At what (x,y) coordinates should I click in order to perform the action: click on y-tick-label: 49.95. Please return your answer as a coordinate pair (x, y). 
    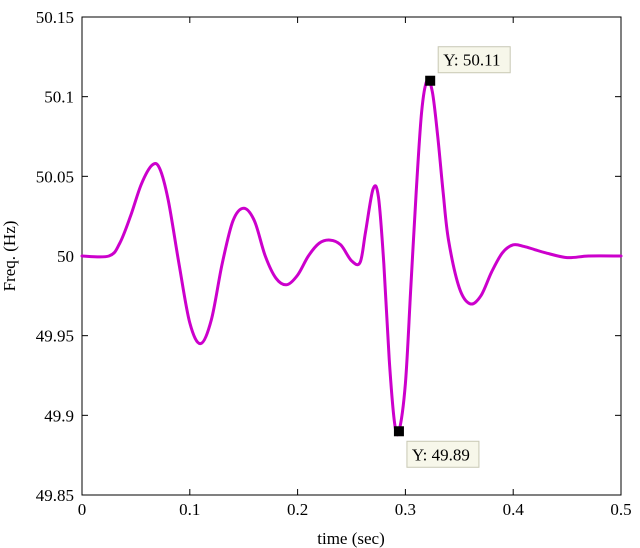
    Looking at the image, I should click on (55, 336).